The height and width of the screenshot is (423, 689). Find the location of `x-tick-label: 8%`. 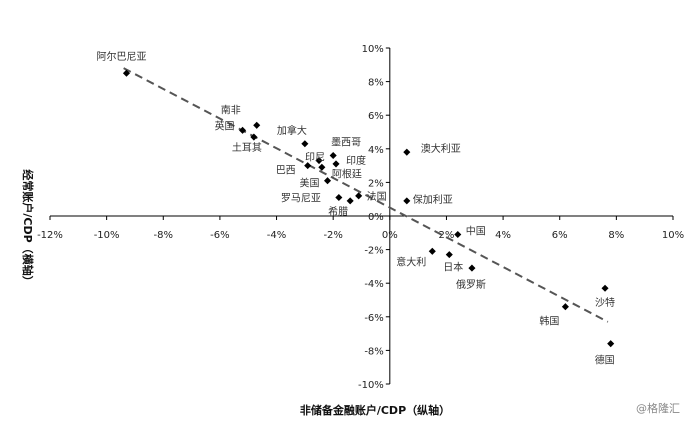

x-tick-label: 8% is located at coordinates (616, 235).